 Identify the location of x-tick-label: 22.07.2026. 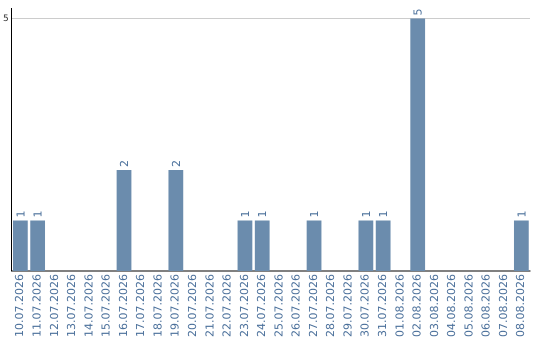
(227, 306).